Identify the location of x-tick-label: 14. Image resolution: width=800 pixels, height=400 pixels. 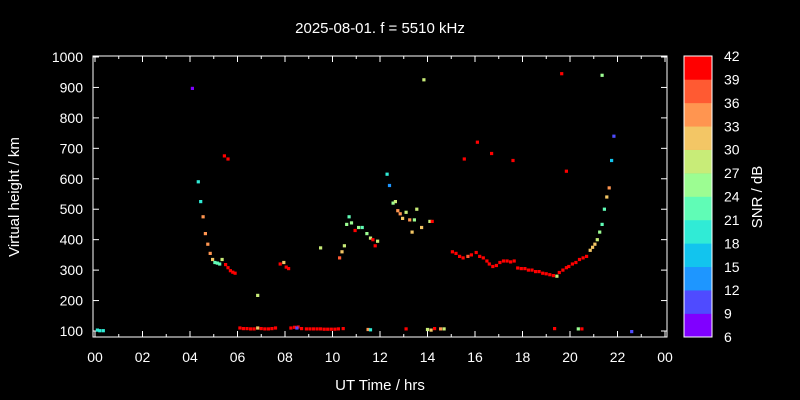
(428, 357).